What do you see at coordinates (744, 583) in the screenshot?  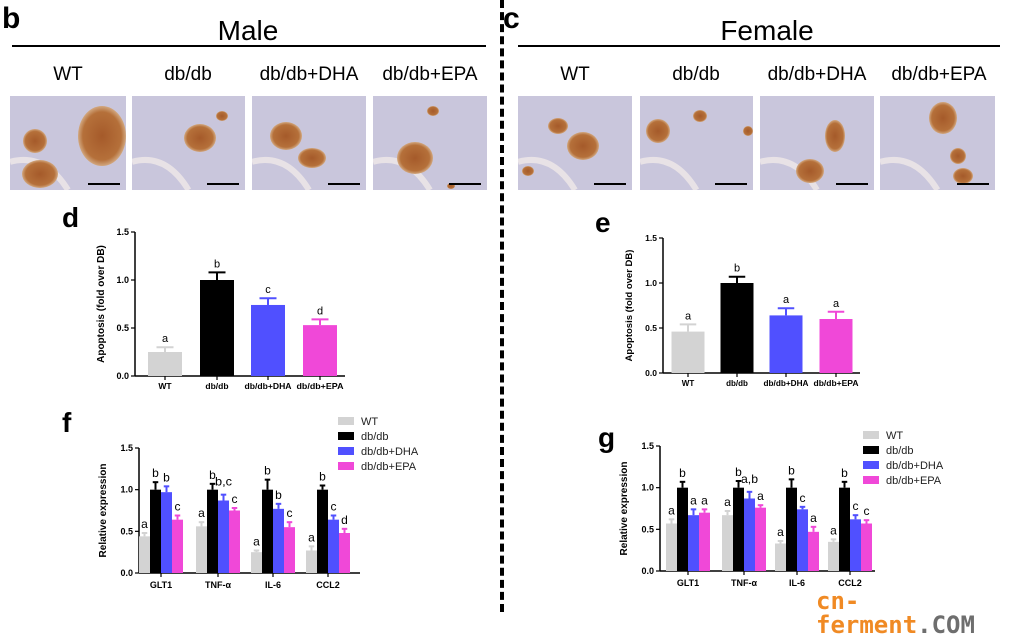 I see `x-tick-label: TNF-α` at bounding box center [744, 583].